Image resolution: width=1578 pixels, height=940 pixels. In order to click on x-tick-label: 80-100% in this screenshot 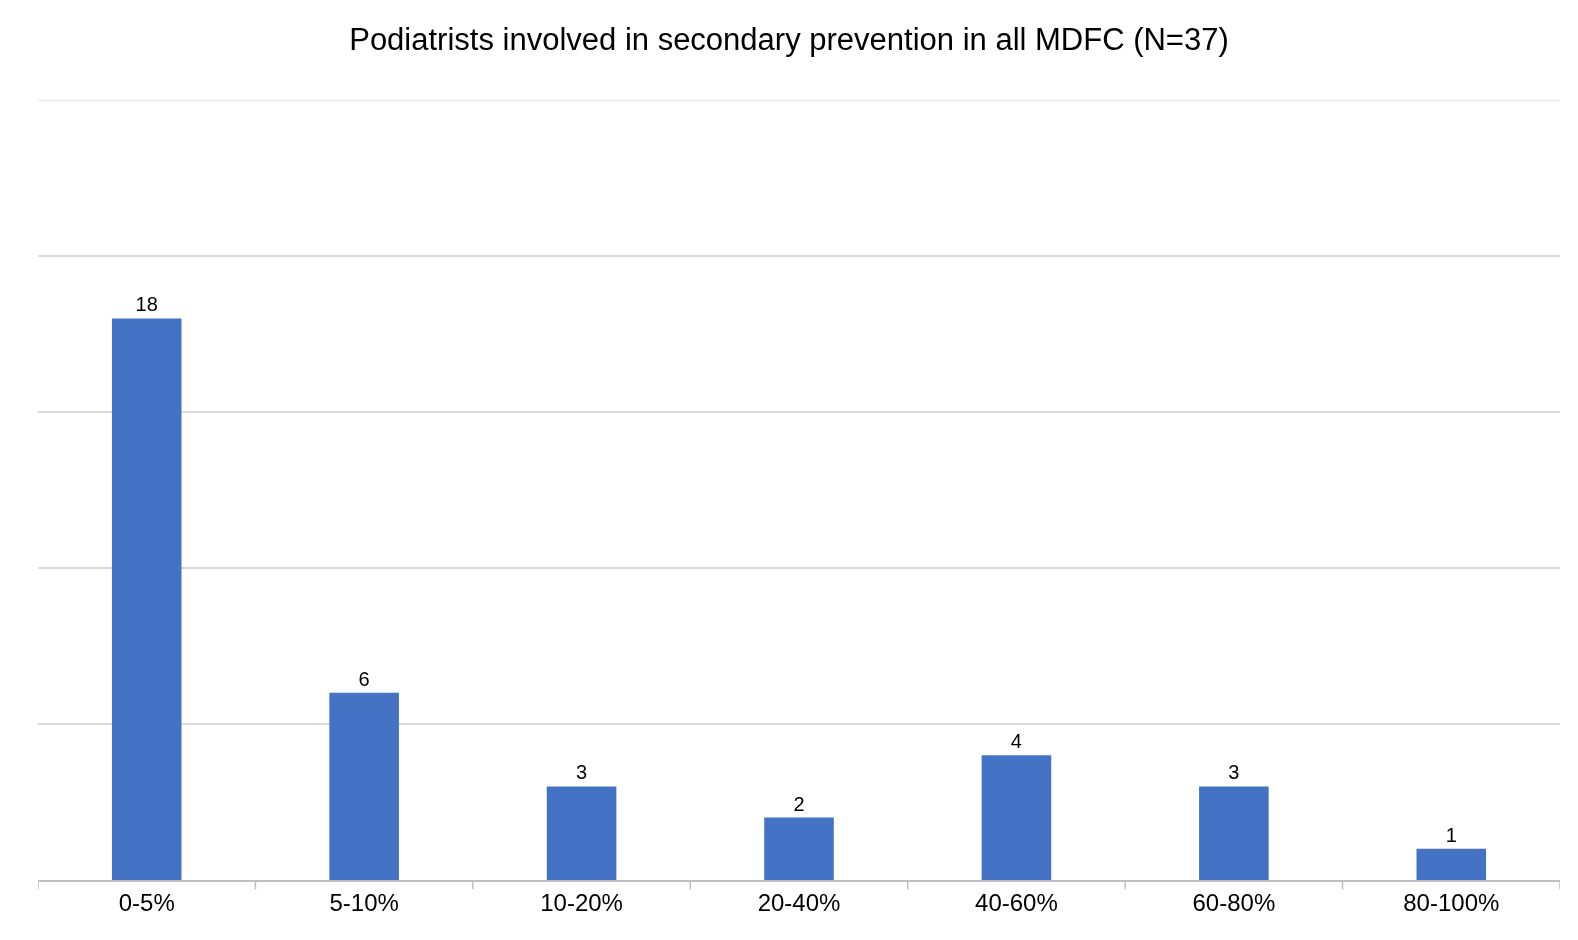, I will do `click(1451, 902)`.